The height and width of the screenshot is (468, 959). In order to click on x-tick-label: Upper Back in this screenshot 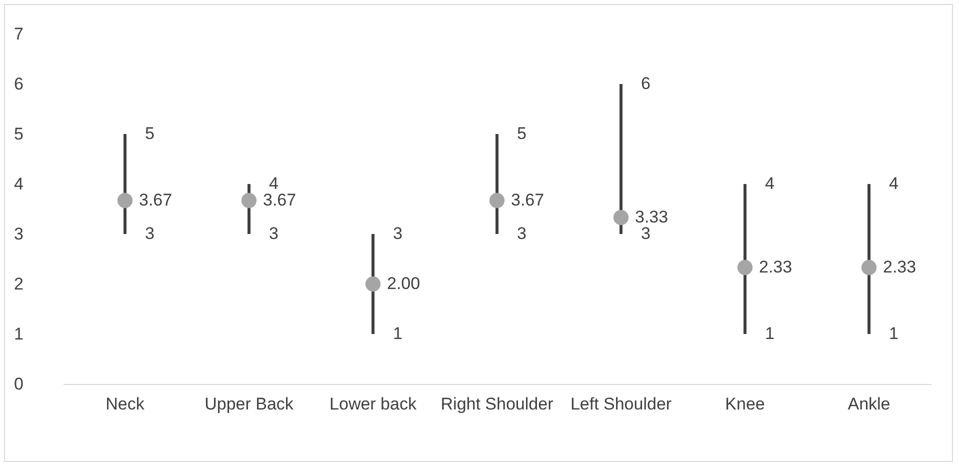, I will do `click(249, 404)`.